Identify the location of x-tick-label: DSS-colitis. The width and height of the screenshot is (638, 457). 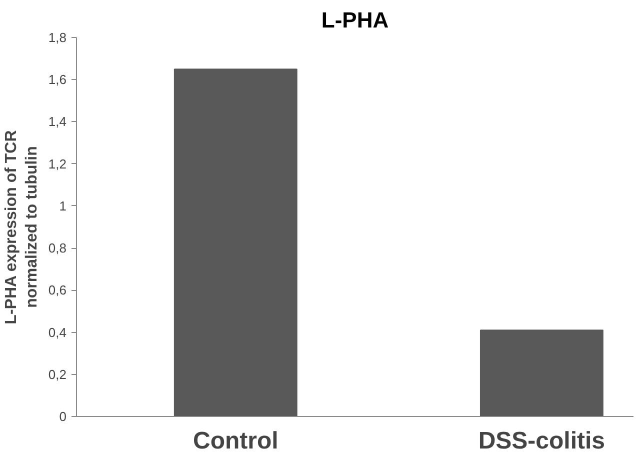
(542, 441).